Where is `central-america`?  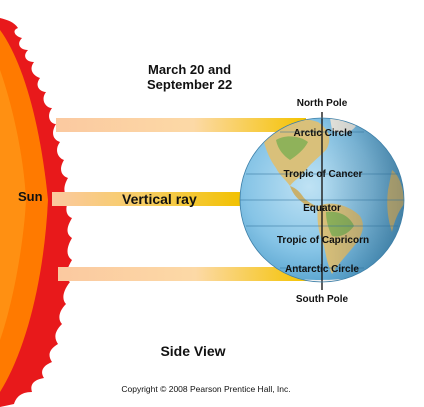
central-america is located at coordinates (303, 196).